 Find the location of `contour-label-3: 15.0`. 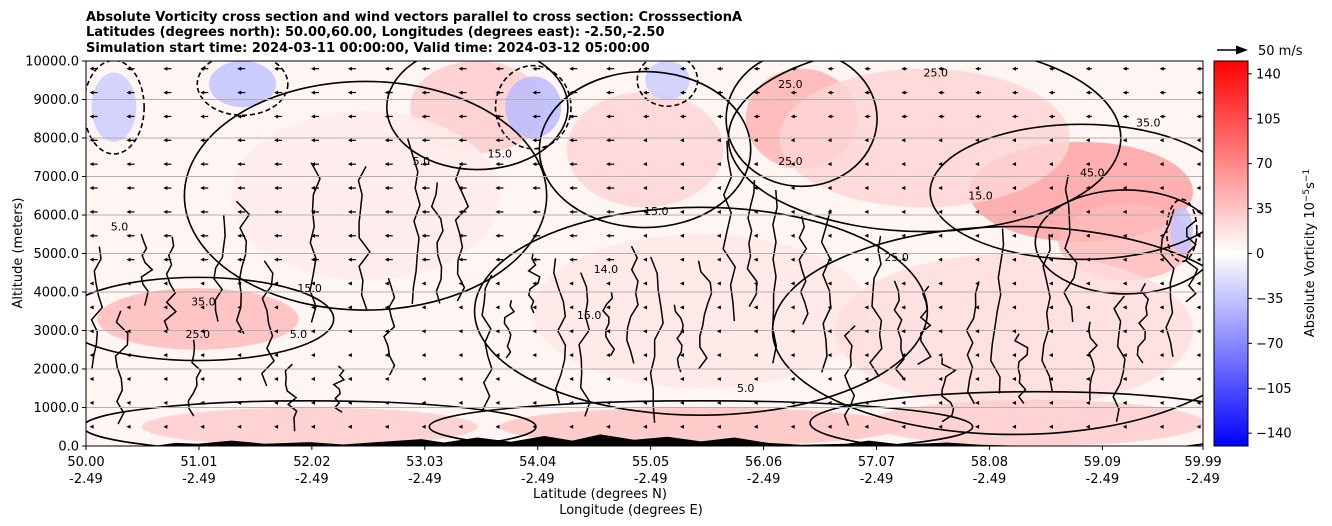

contour-label-3: 15.0 is located at coordinates (309, 288).